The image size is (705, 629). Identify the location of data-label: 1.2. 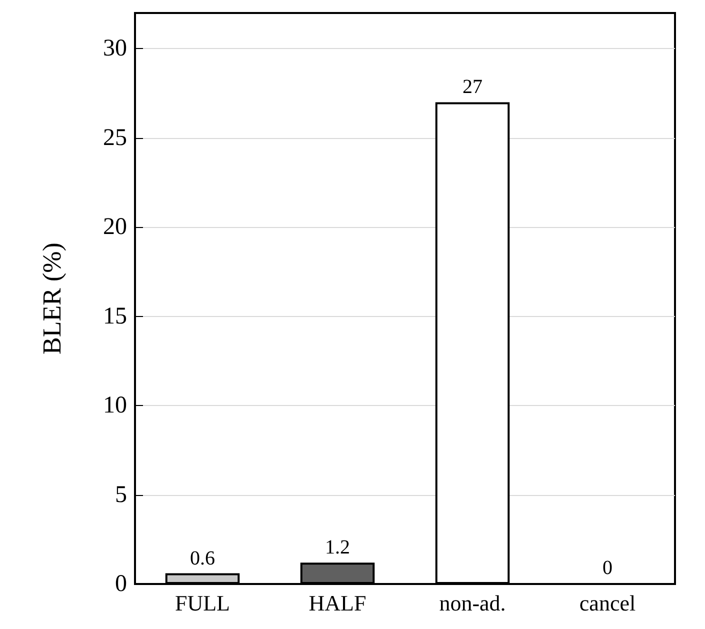
(337, 547).